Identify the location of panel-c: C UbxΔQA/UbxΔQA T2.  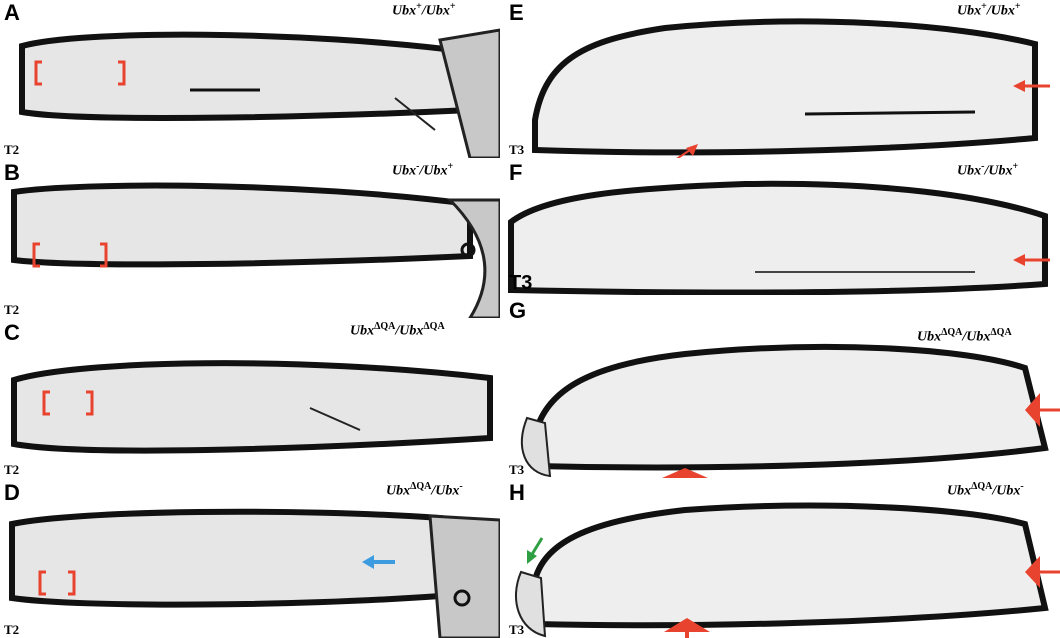
(250, 399).